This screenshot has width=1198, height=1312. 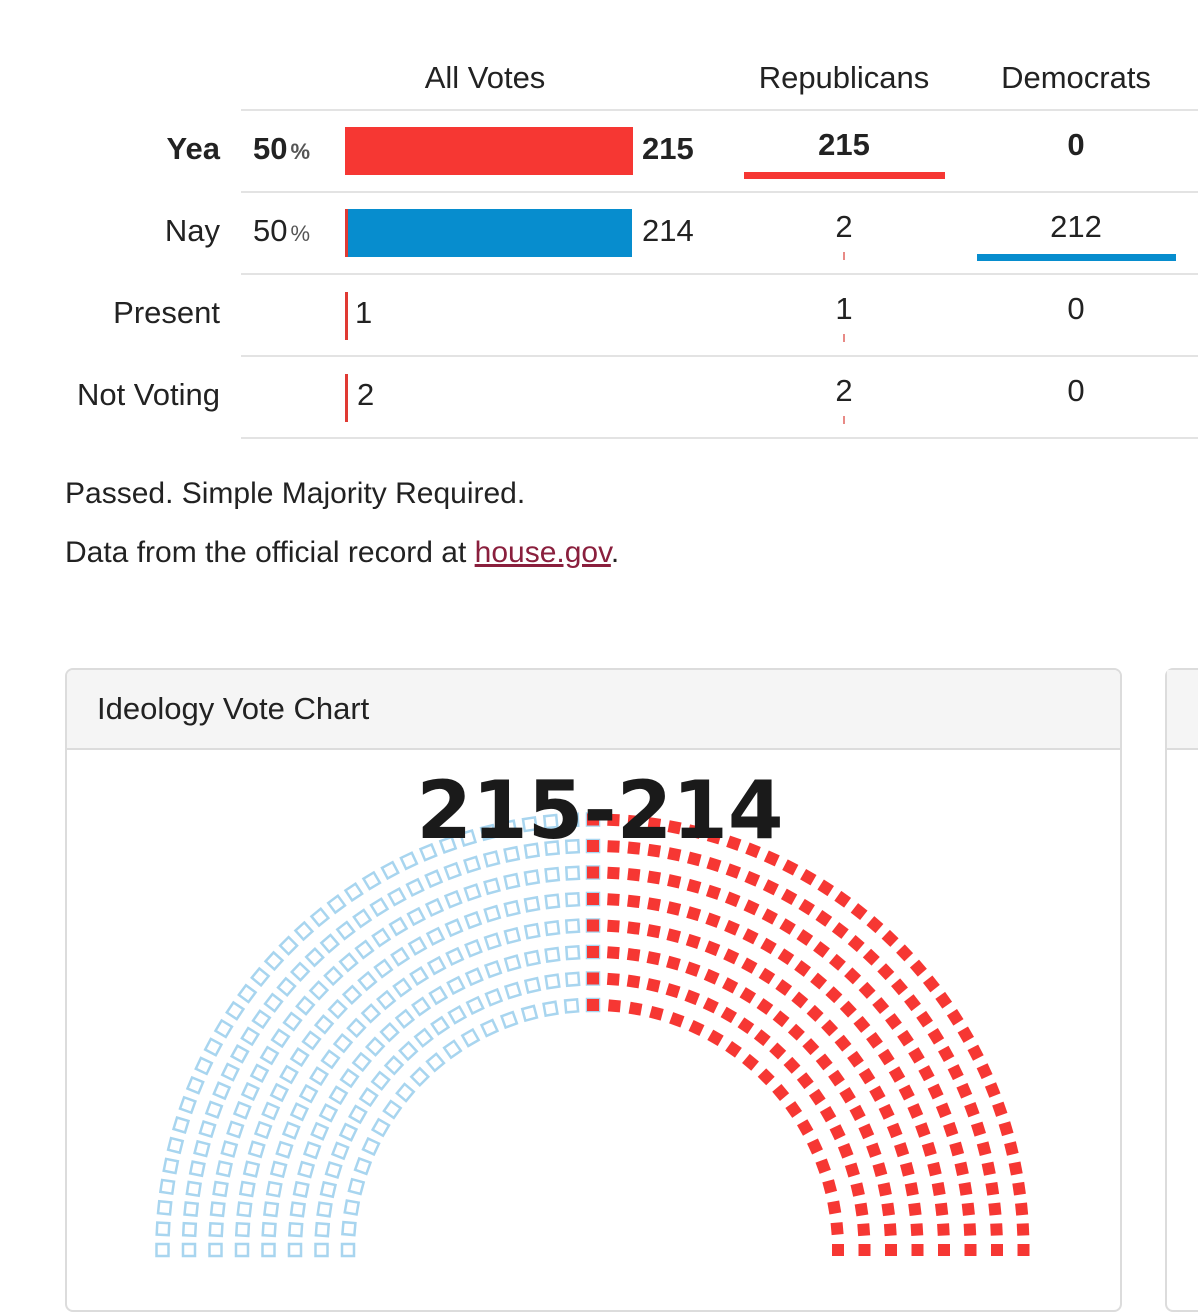 I want to click on yea-total-bar, so click(x=489, y=151).